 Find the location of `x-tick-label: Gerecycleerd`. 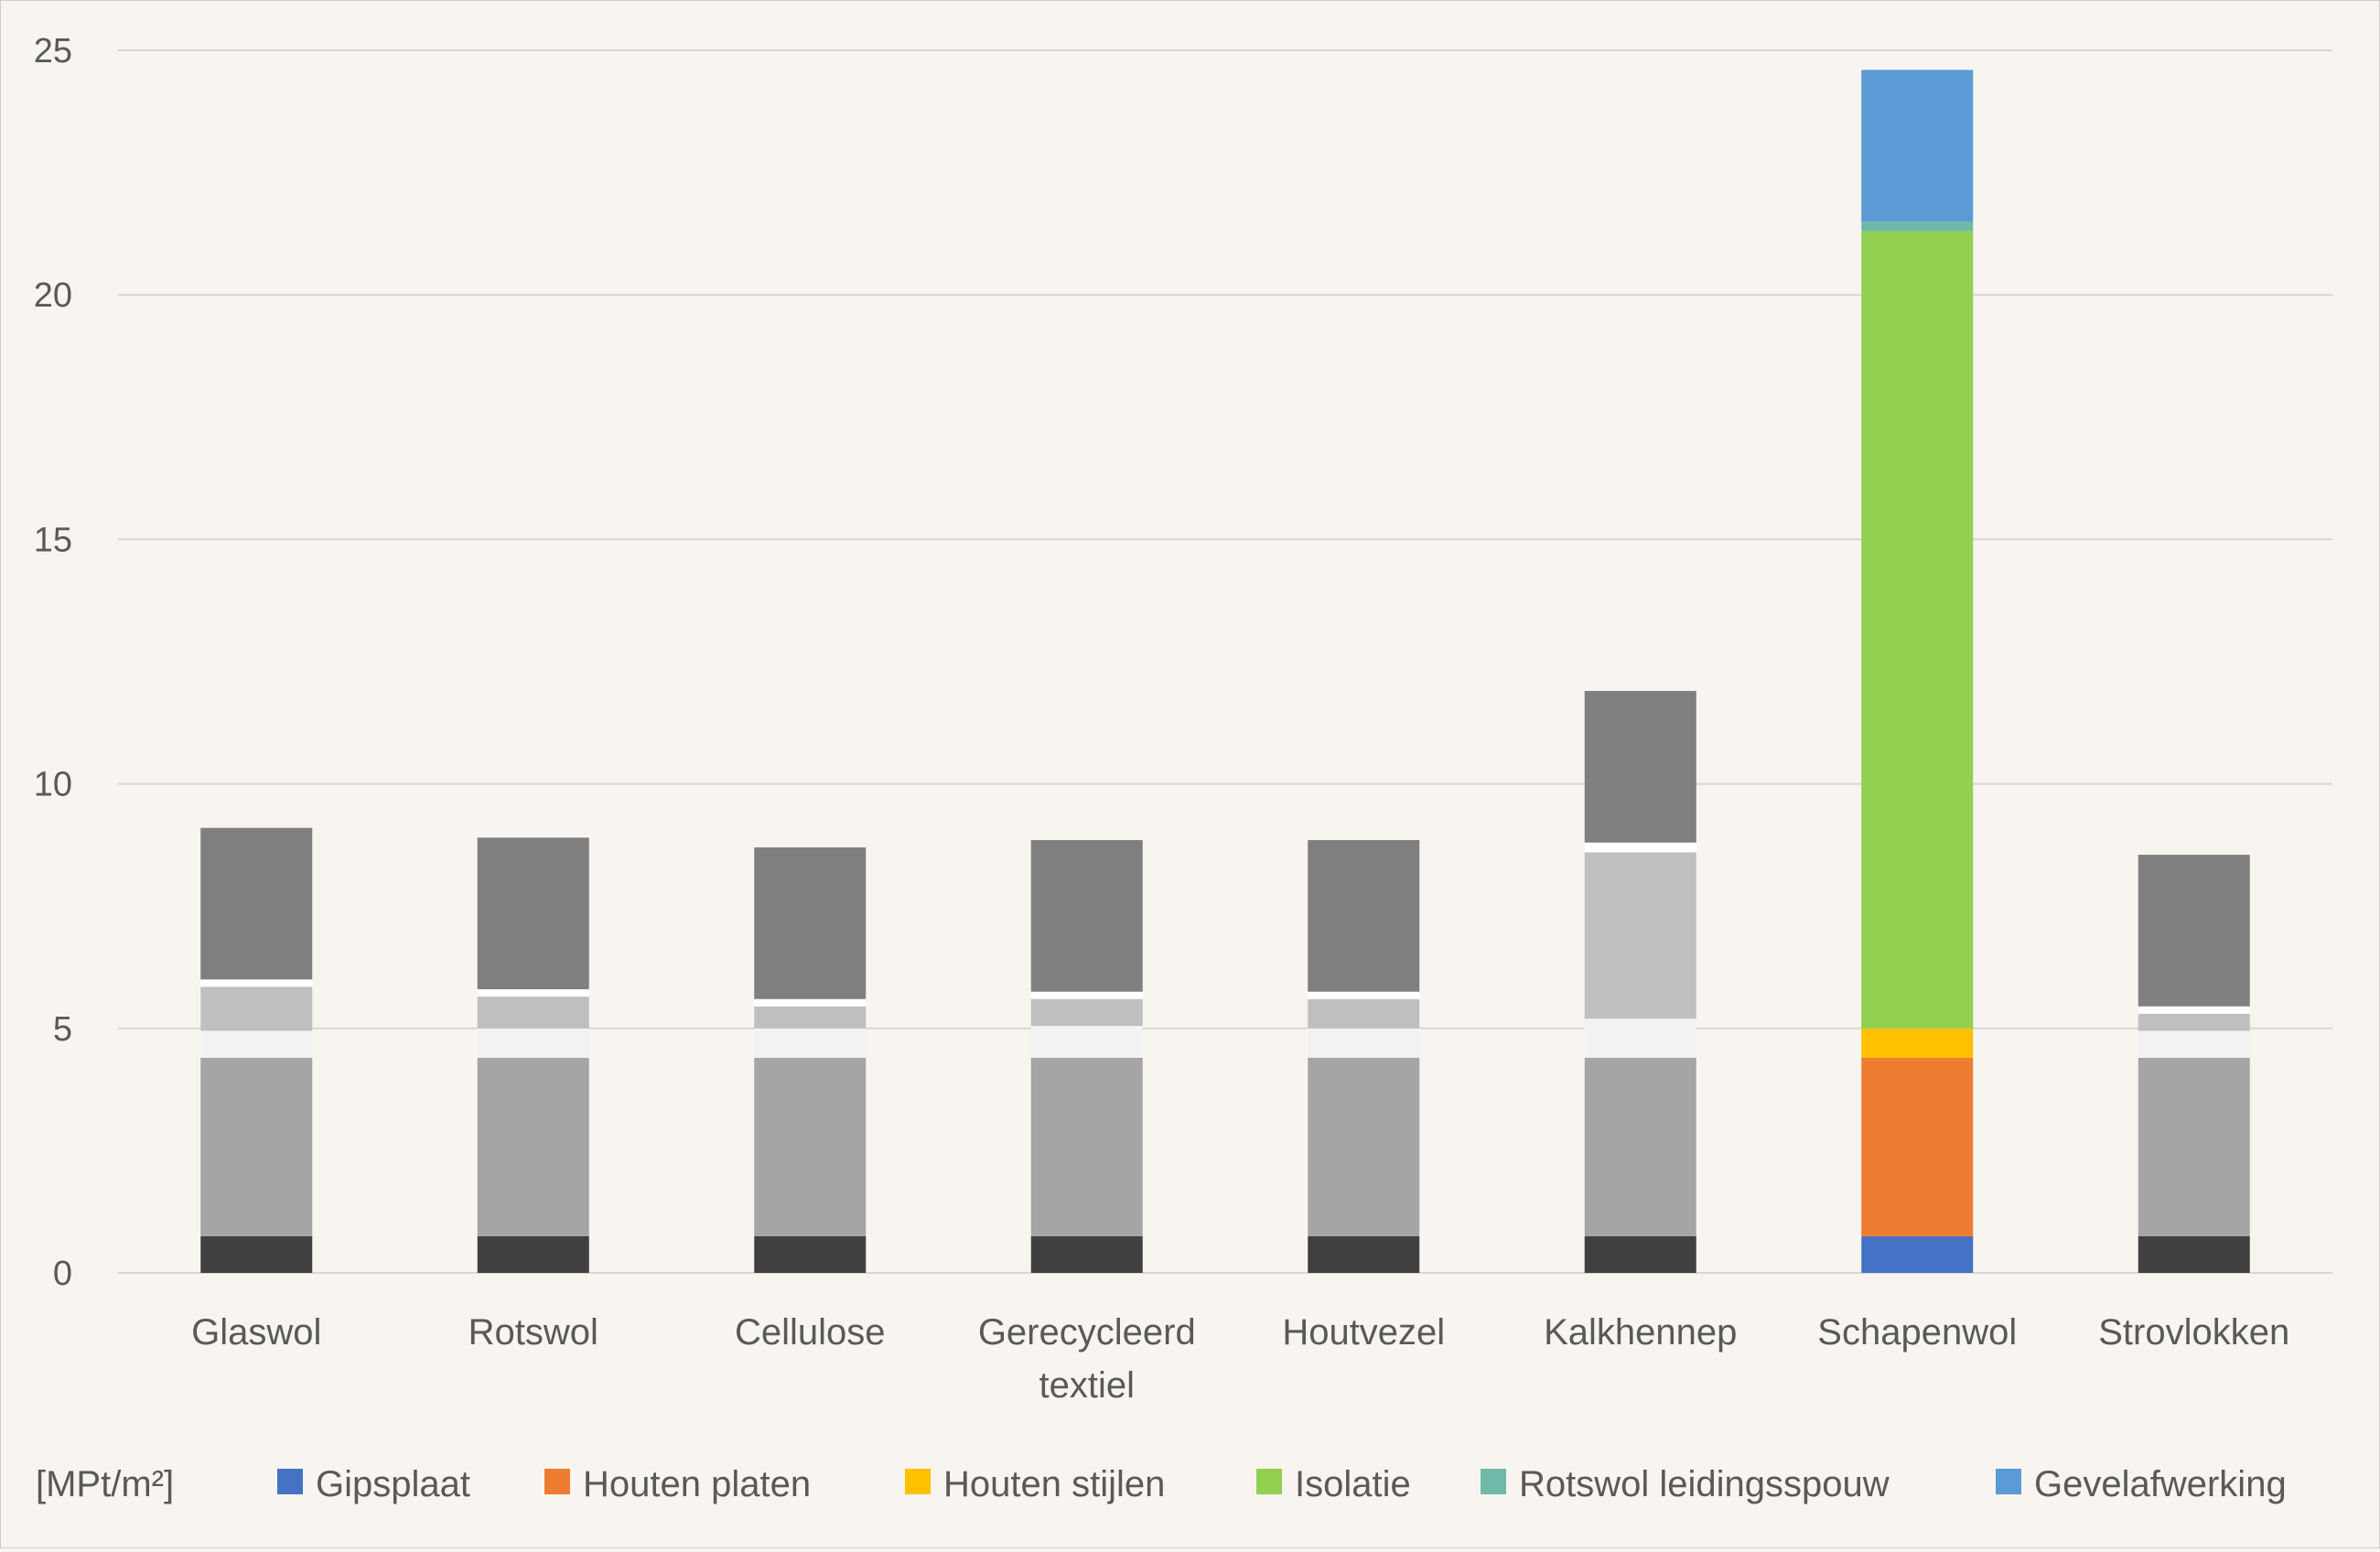

x-tick-label: Gerecycleerd is located at coordinates (1087, 1332).